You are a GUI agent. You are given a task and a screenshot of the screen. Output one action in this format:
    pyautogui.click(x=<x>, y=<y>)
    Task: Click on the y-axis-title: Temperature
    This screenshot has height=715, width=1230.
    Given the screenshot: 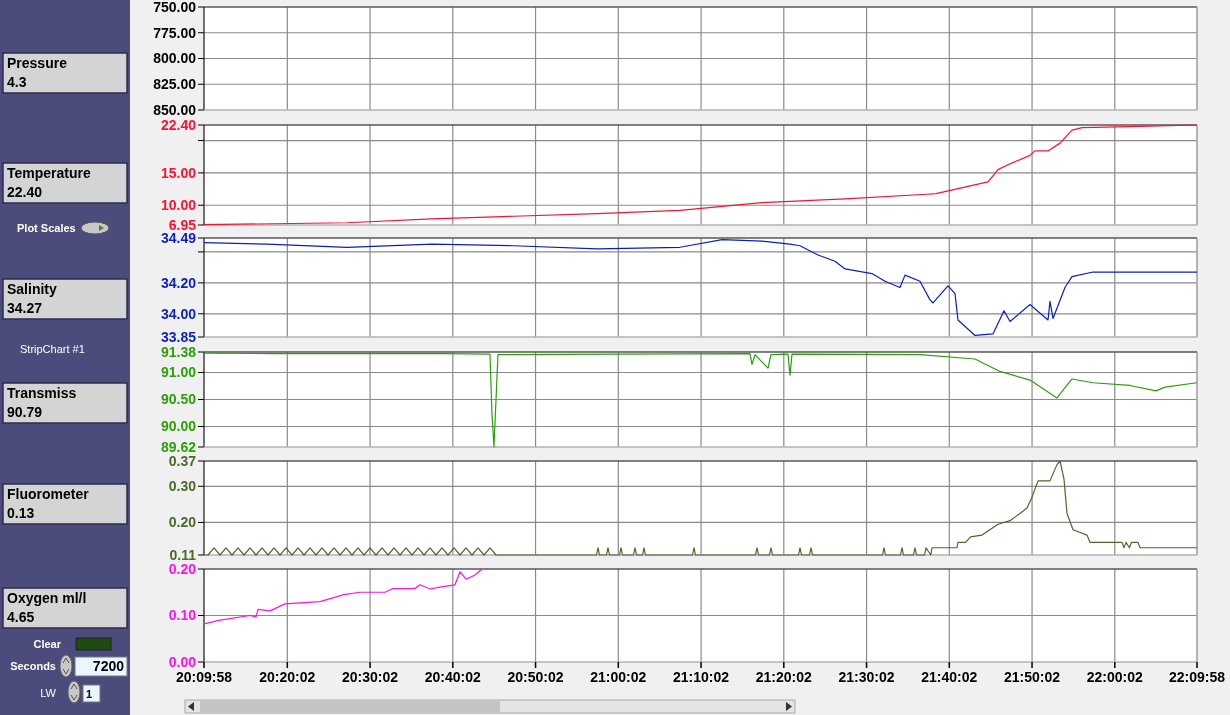 What is the action you would take?
    pyautogui.click(x=49, y=173)
    